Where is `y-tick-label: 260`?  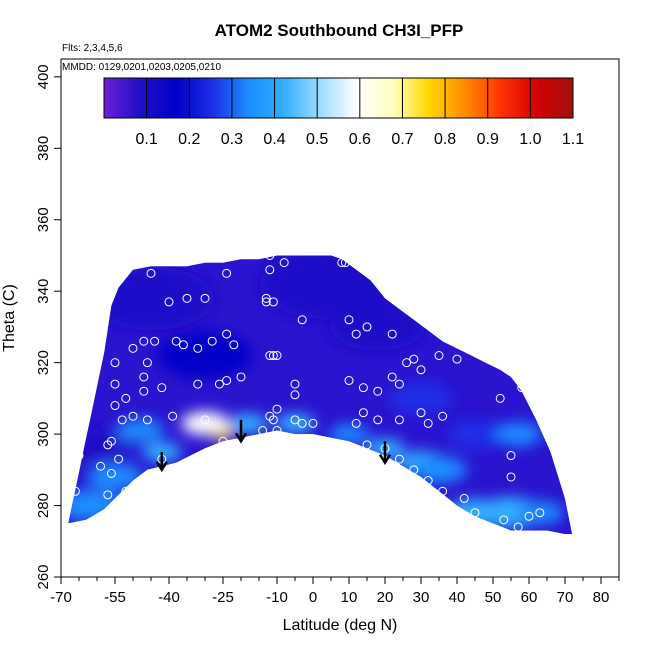
y-tick-label: 260 is located at coordinates (43, 576).